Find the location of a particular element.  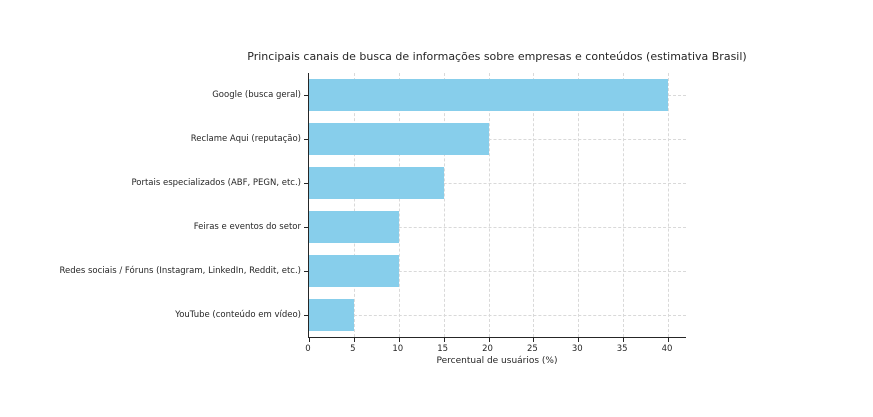

y-category-label: Google (busca geral) is located at coordinates (256, 95).